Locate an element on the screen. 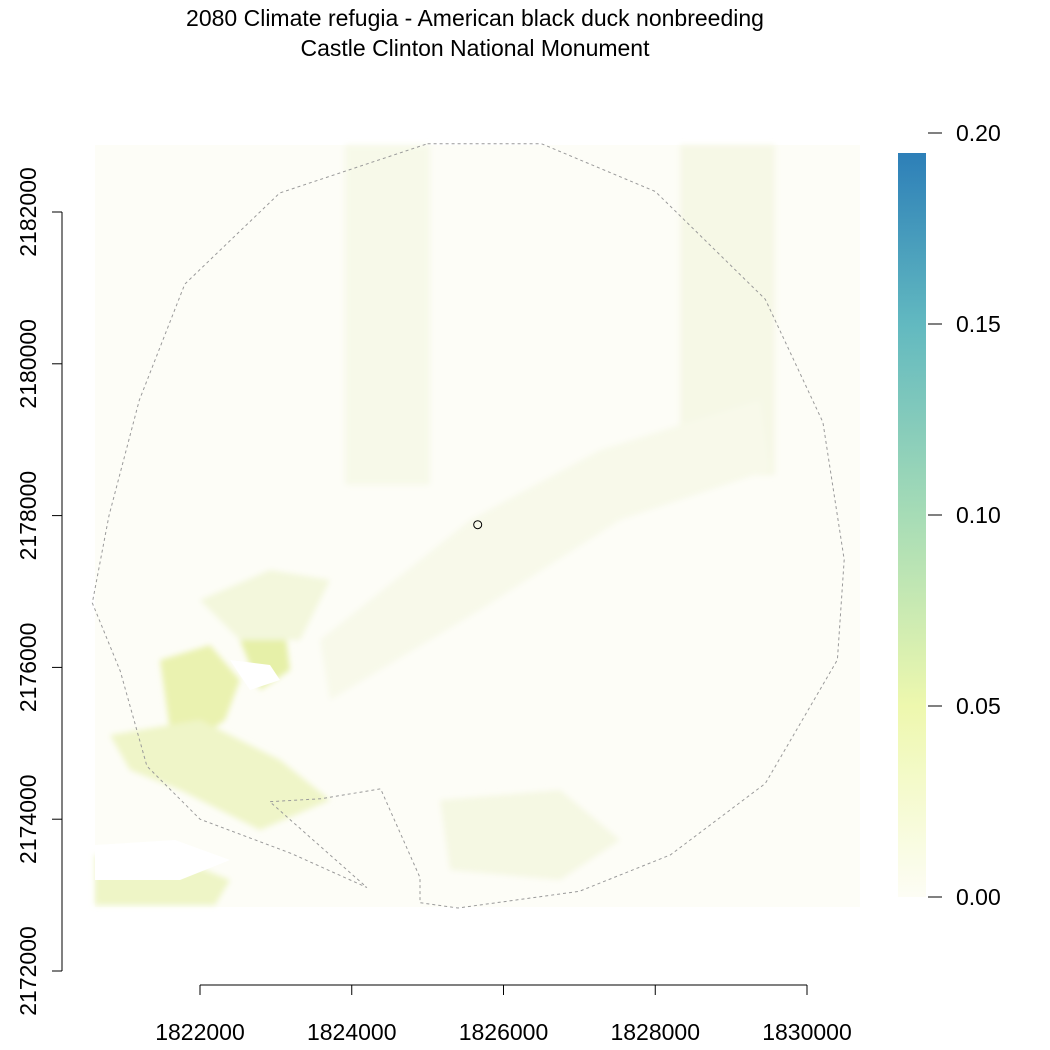  y-tick-label: 2172000 is located at coordinates (28, 971).